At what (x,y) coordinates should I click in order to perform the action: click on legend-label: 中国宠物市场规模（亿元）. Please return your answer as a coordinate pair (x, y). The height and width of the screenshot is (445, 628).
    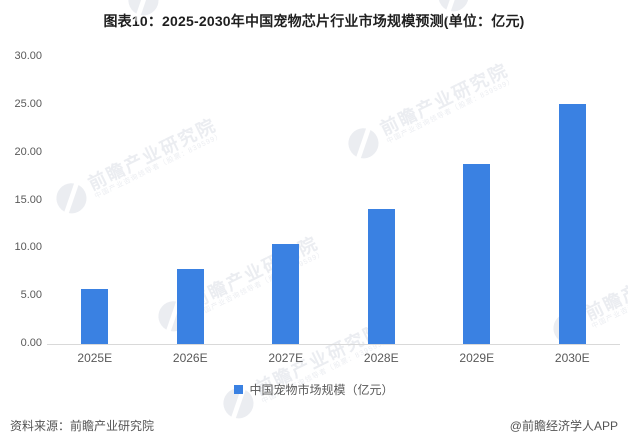
    Looking at the image, I should click on (321, 390).